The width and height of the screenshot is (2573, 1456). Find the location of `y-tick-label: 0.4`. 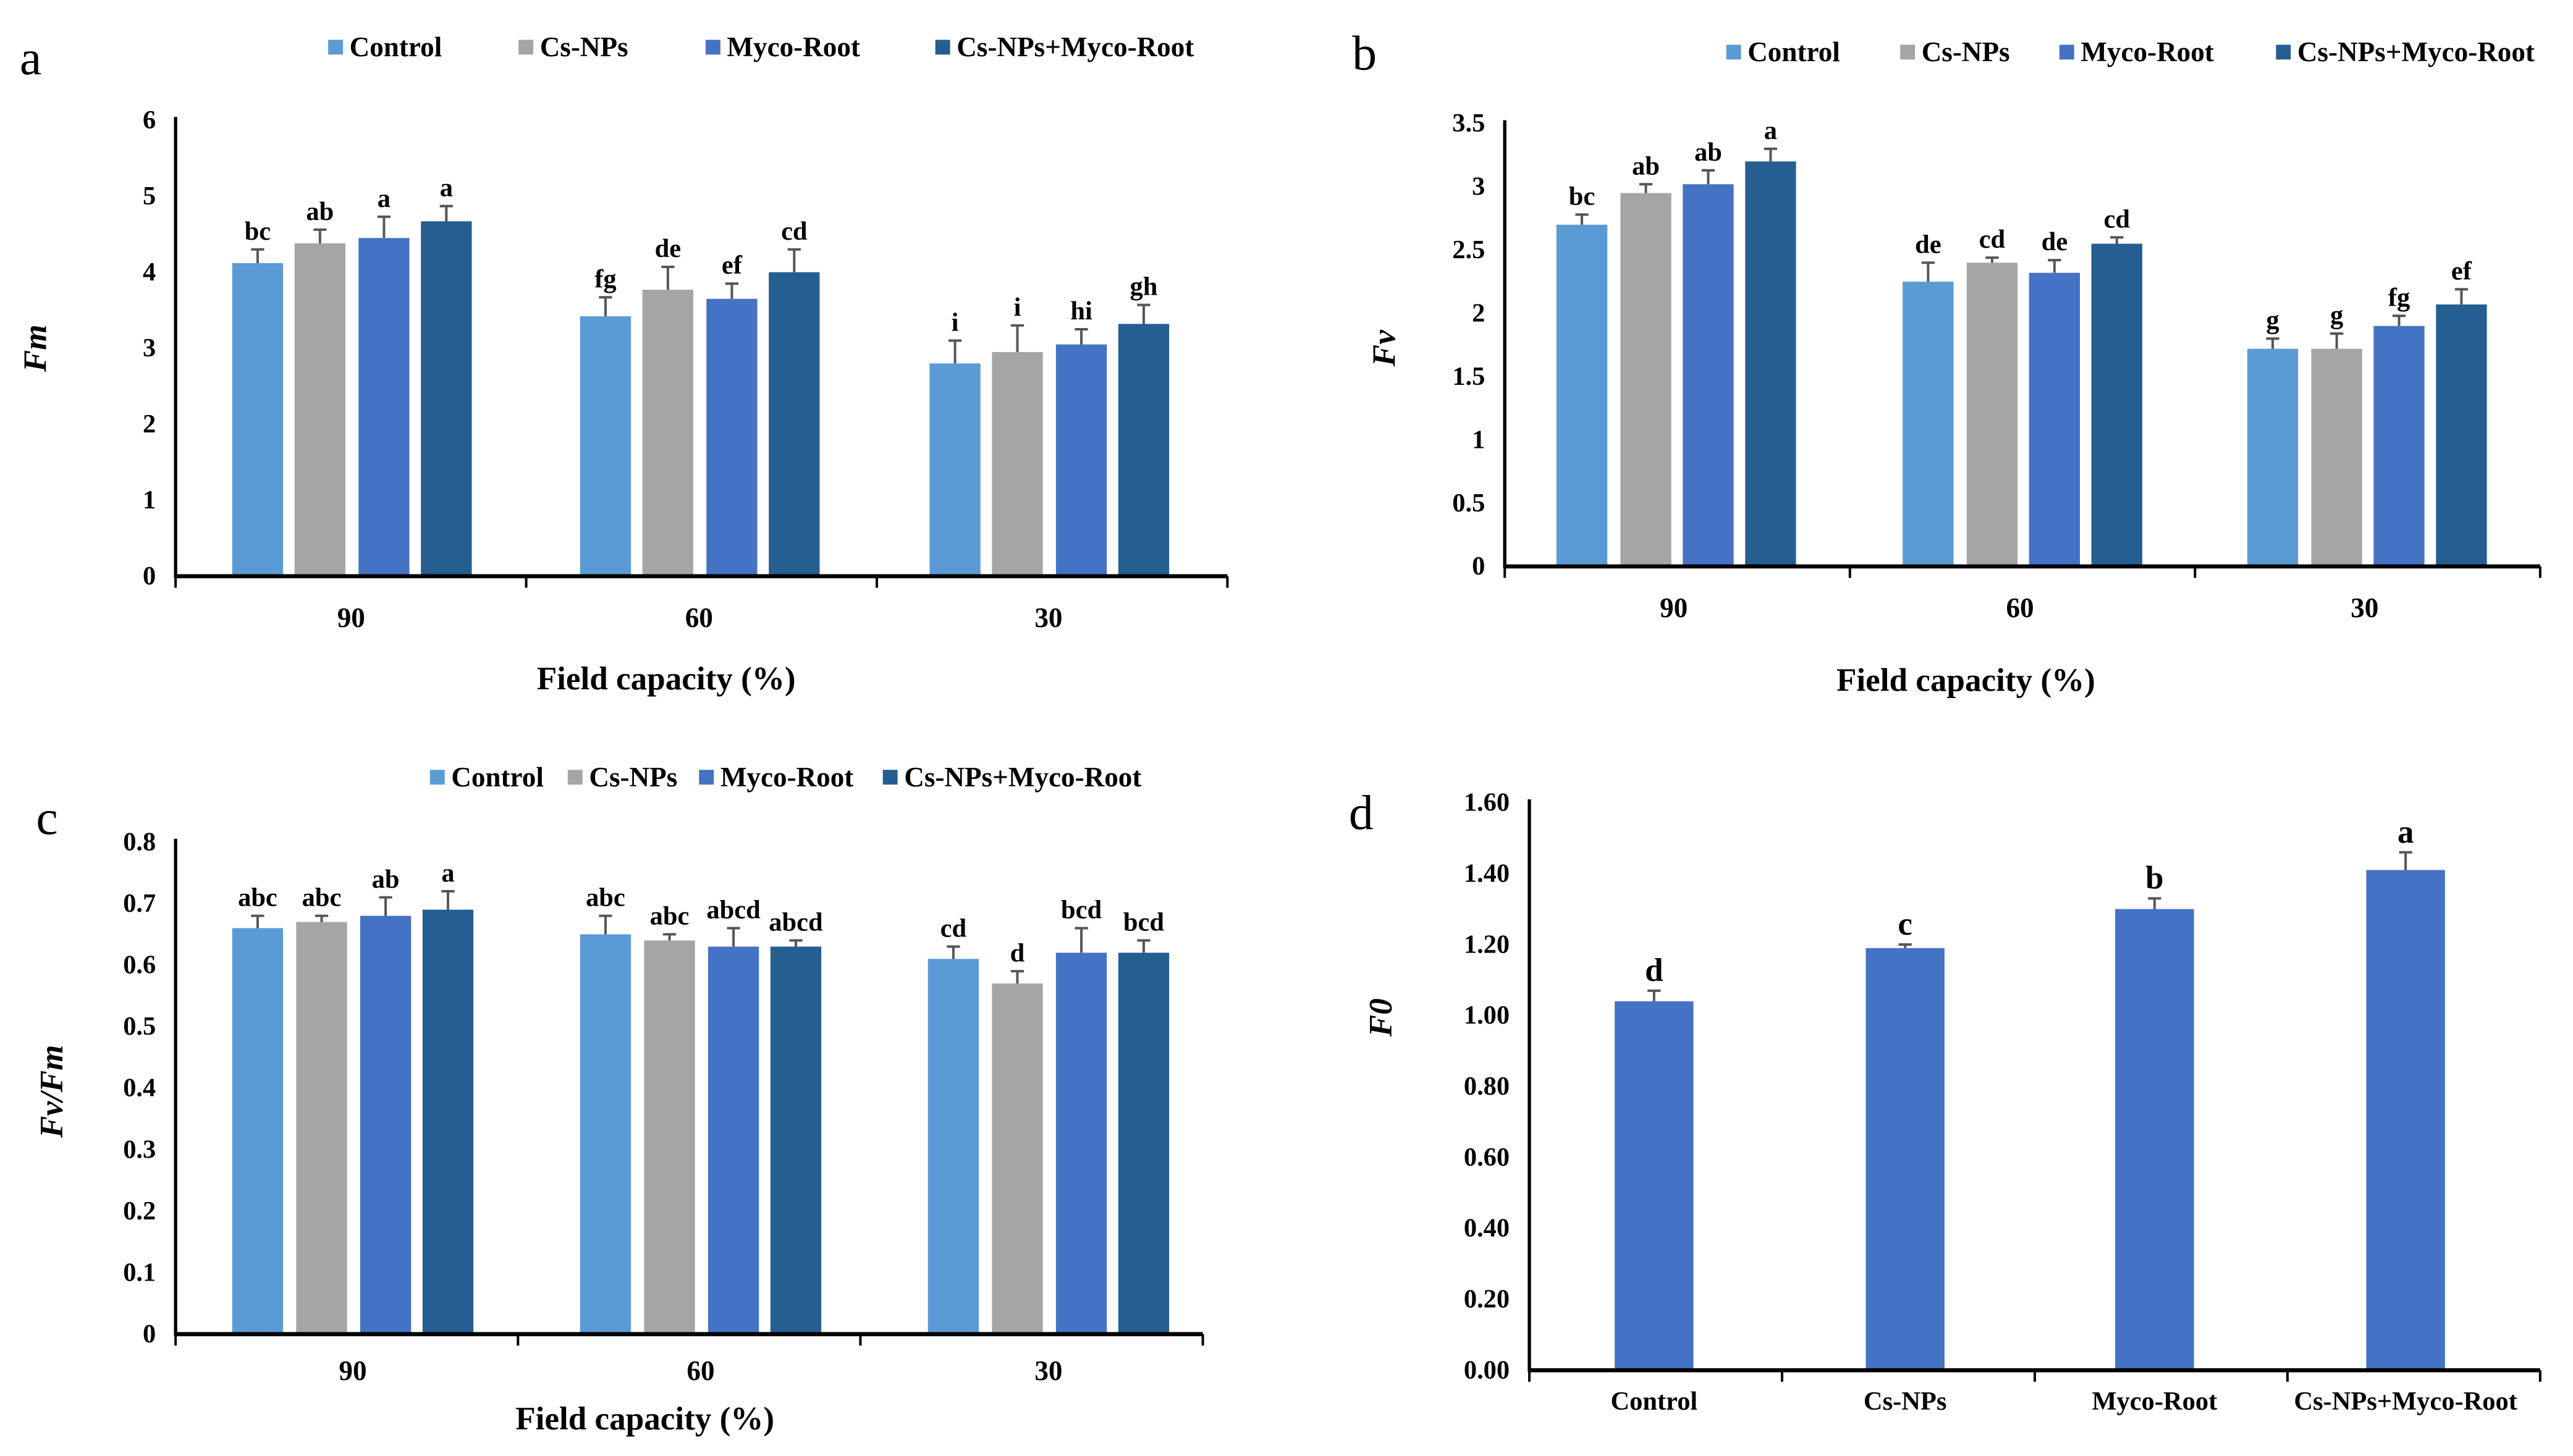

y-tick-label: 0.4 is located at coordinates (139, 1088).